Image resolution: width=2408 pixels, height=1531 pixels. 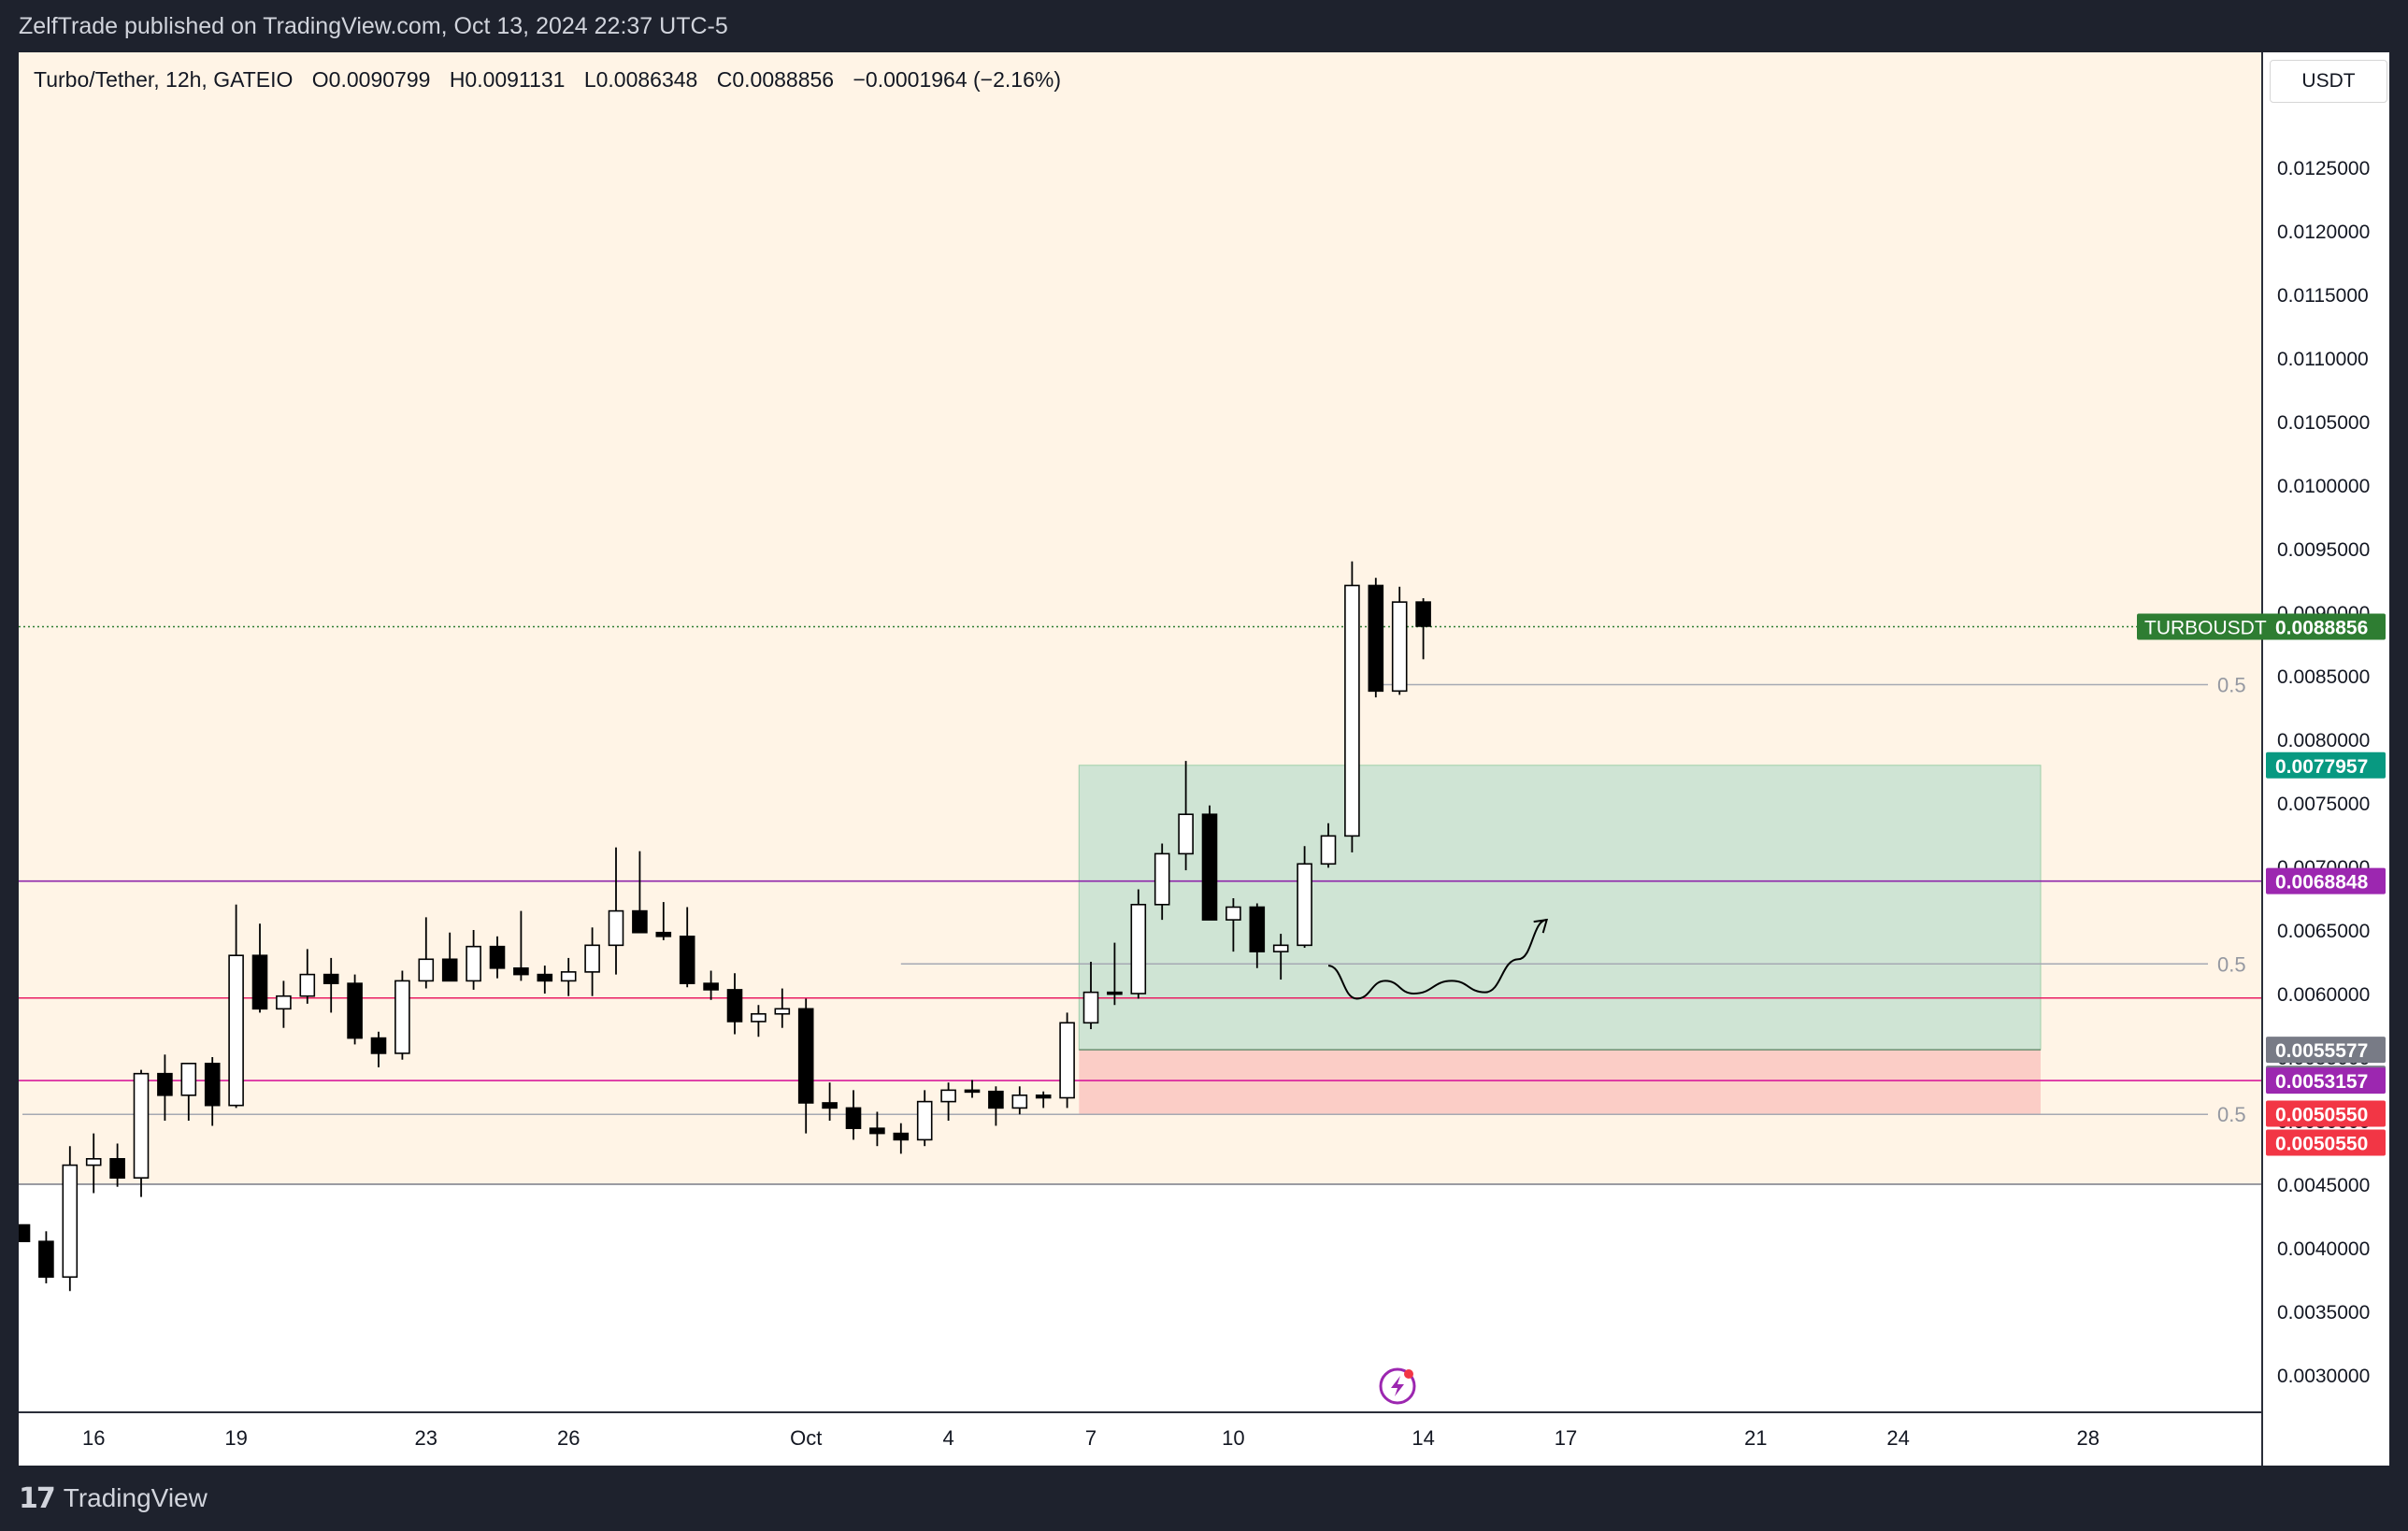 I want to click on time-axis-tick: 16, so click(x=93, y=1438).